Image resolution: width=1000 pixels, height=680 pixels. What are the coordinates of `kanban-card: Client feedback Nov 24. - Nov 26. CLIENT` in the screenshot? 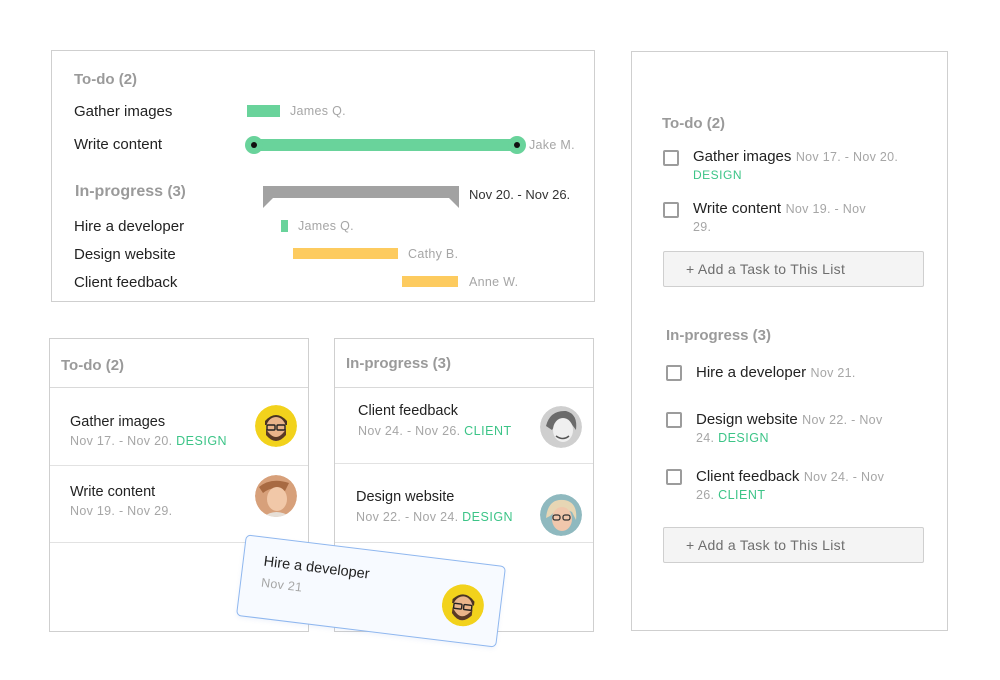 It's located at (464, 426).